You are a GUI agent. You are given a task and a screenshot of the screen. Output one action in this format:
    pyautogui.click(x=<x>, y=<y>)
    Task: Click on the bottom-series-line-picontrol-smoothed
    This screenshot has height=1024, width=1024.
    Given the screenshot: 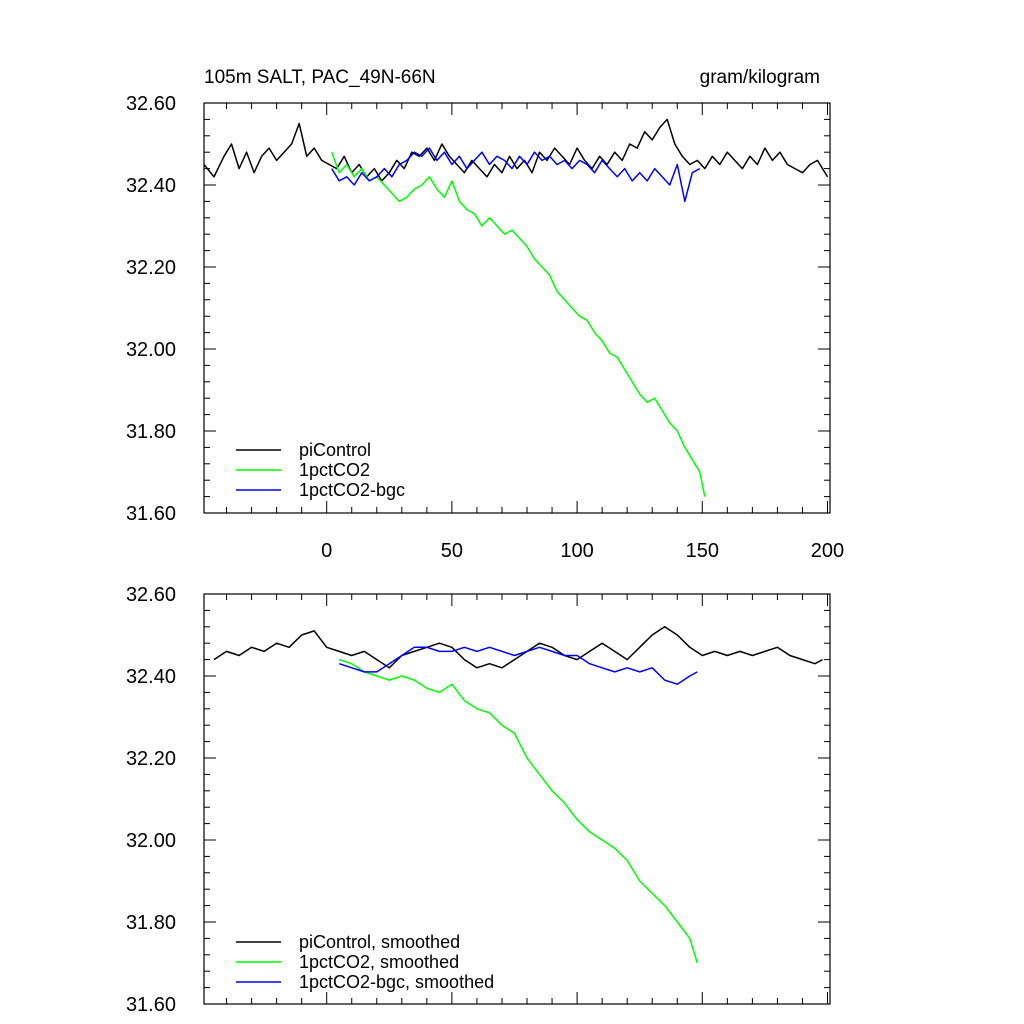 What is the action you would take?
    pyautogui.click(x=518, y=647)
    